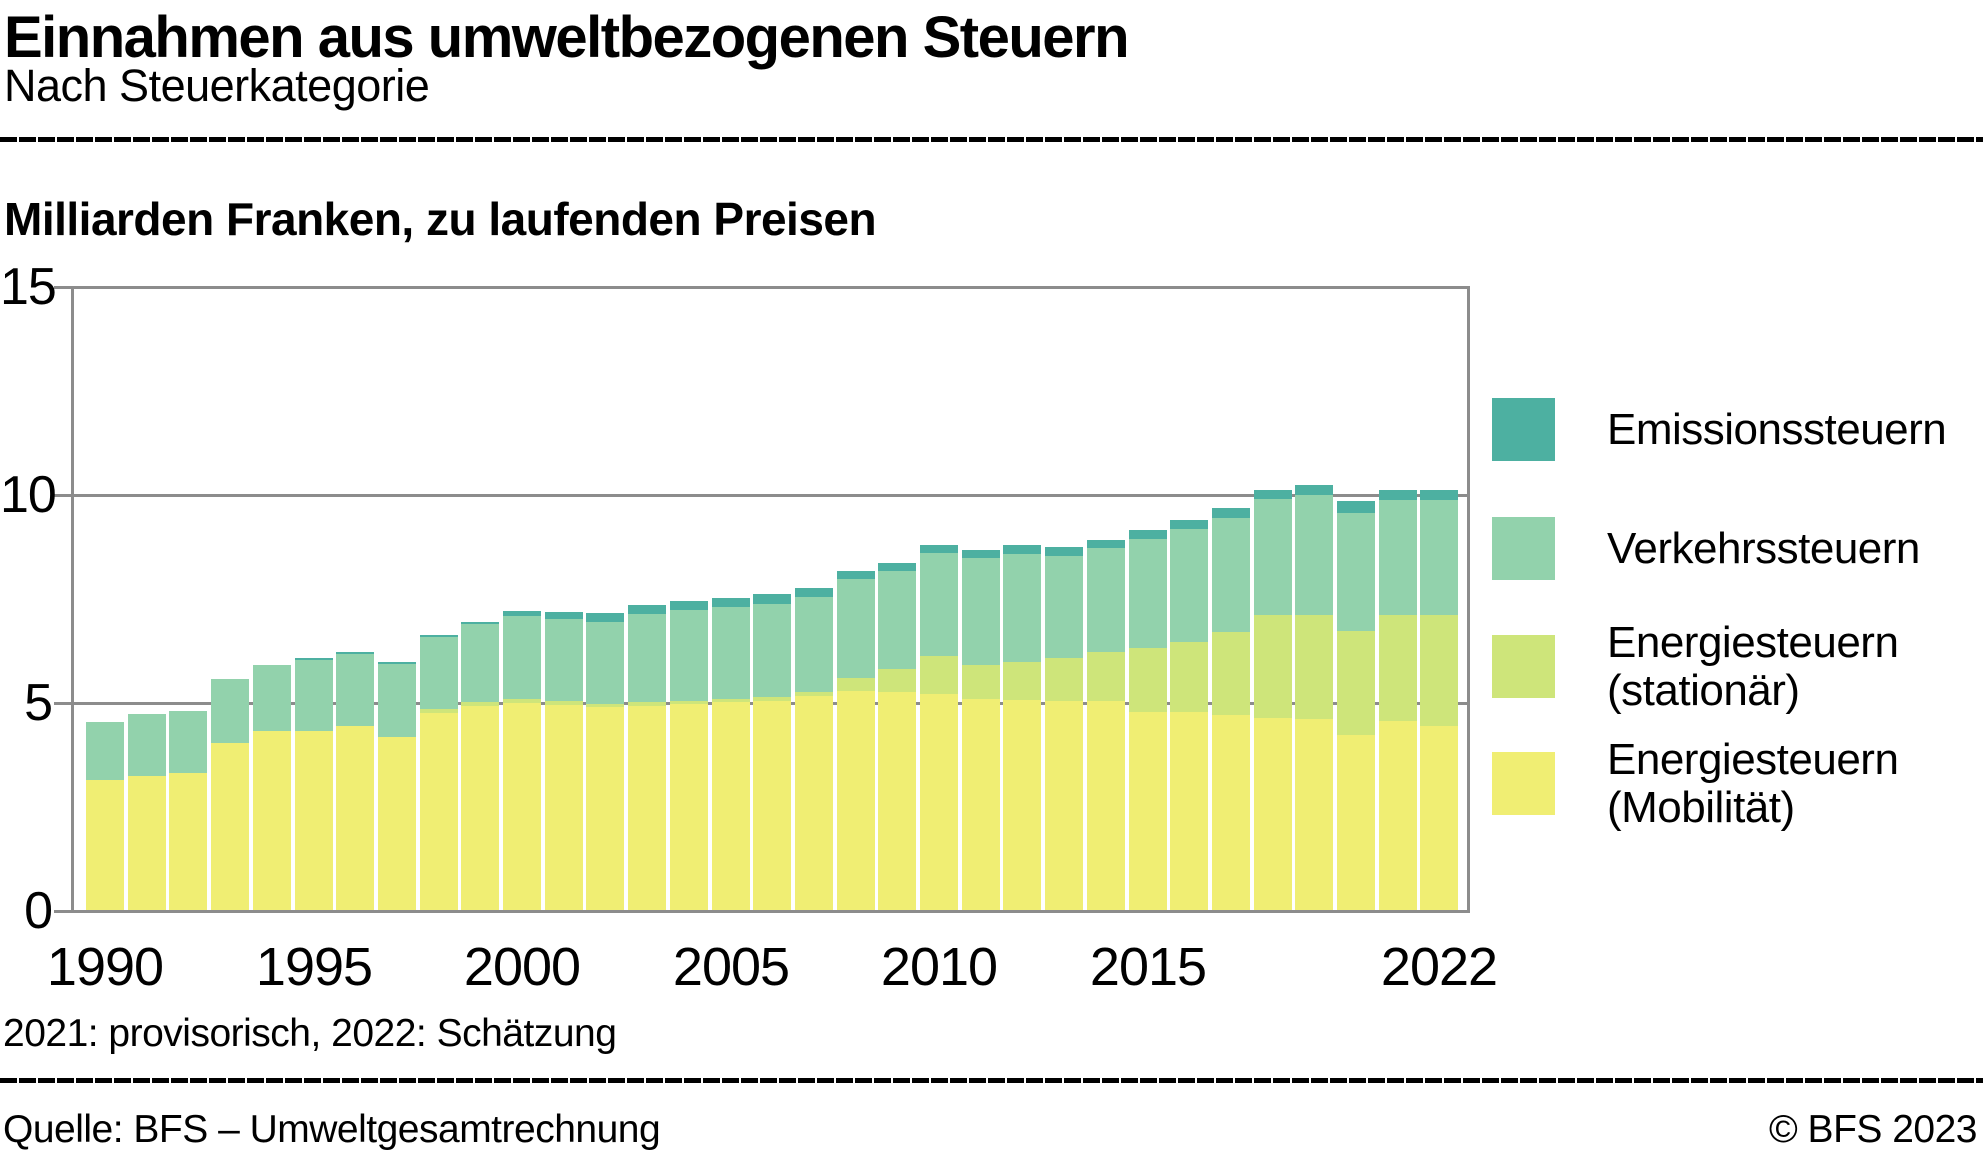 This screenshot has height=1161, width=1983. Describe the element at coordinates (1873, 1129) in the screenshot. I see `copyright-label: © BFS 2023` at that location.